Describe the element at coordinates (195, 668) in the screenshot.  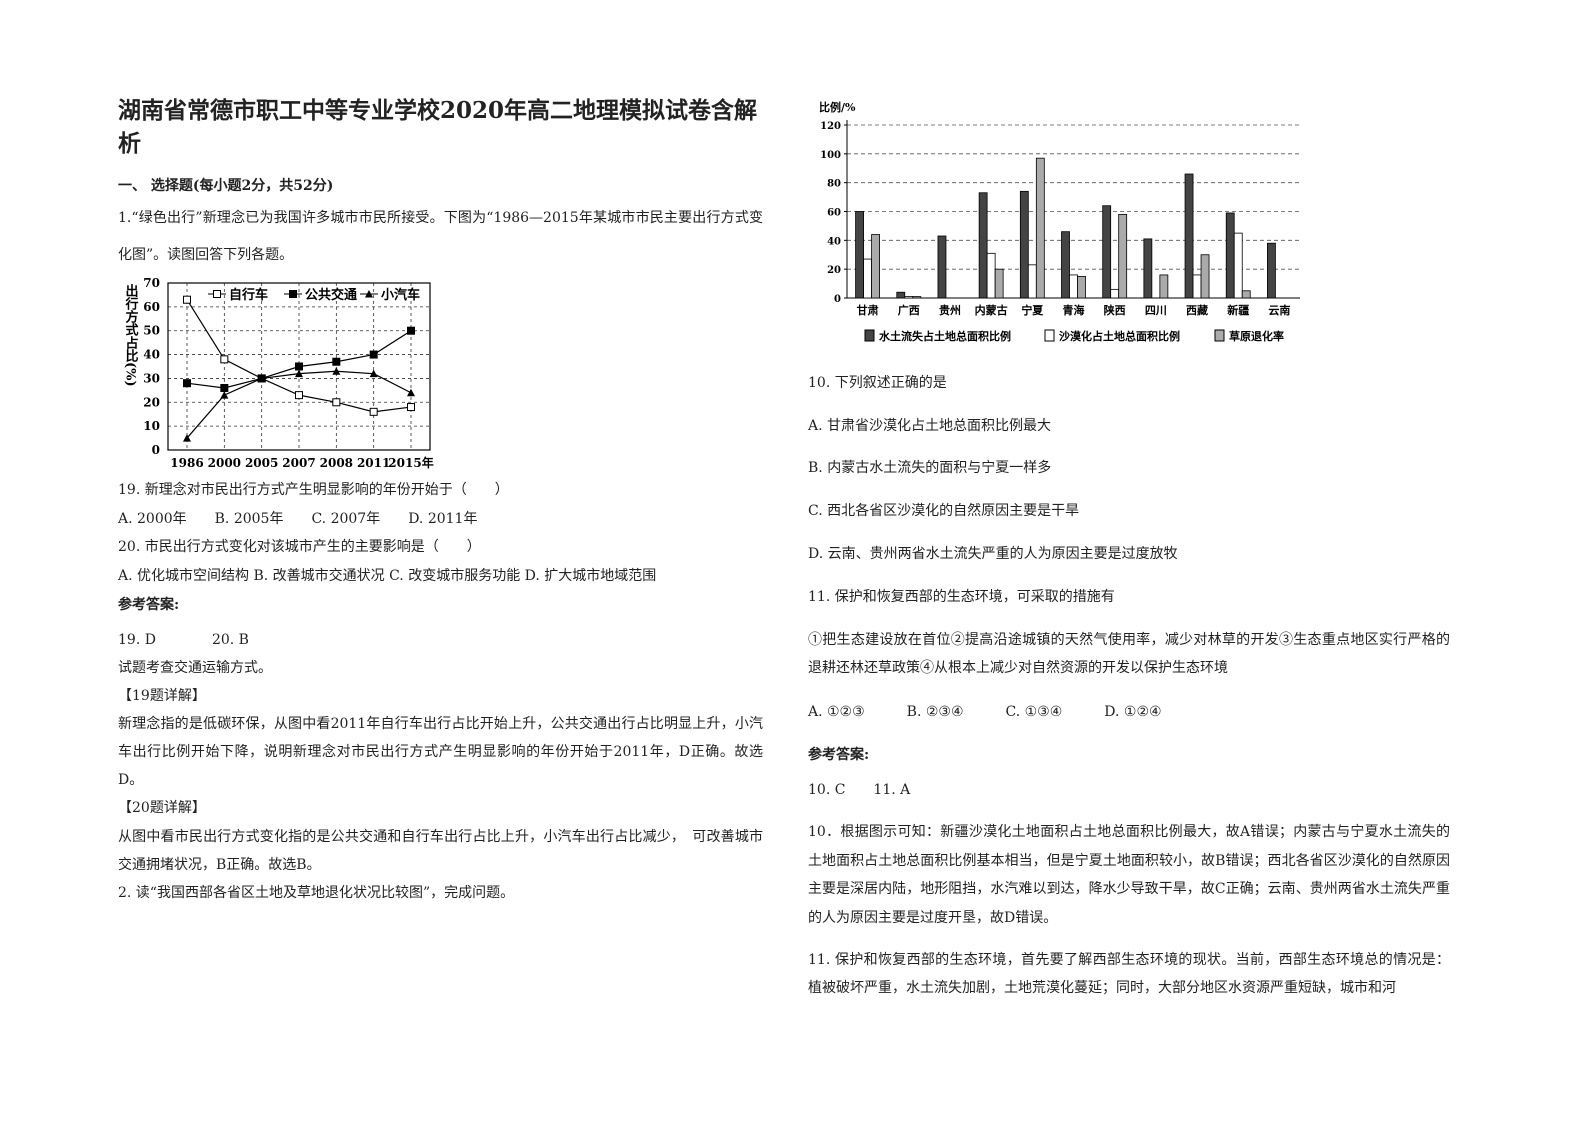
I see `paragraph: 试题考查交通运输方式。` at that location.